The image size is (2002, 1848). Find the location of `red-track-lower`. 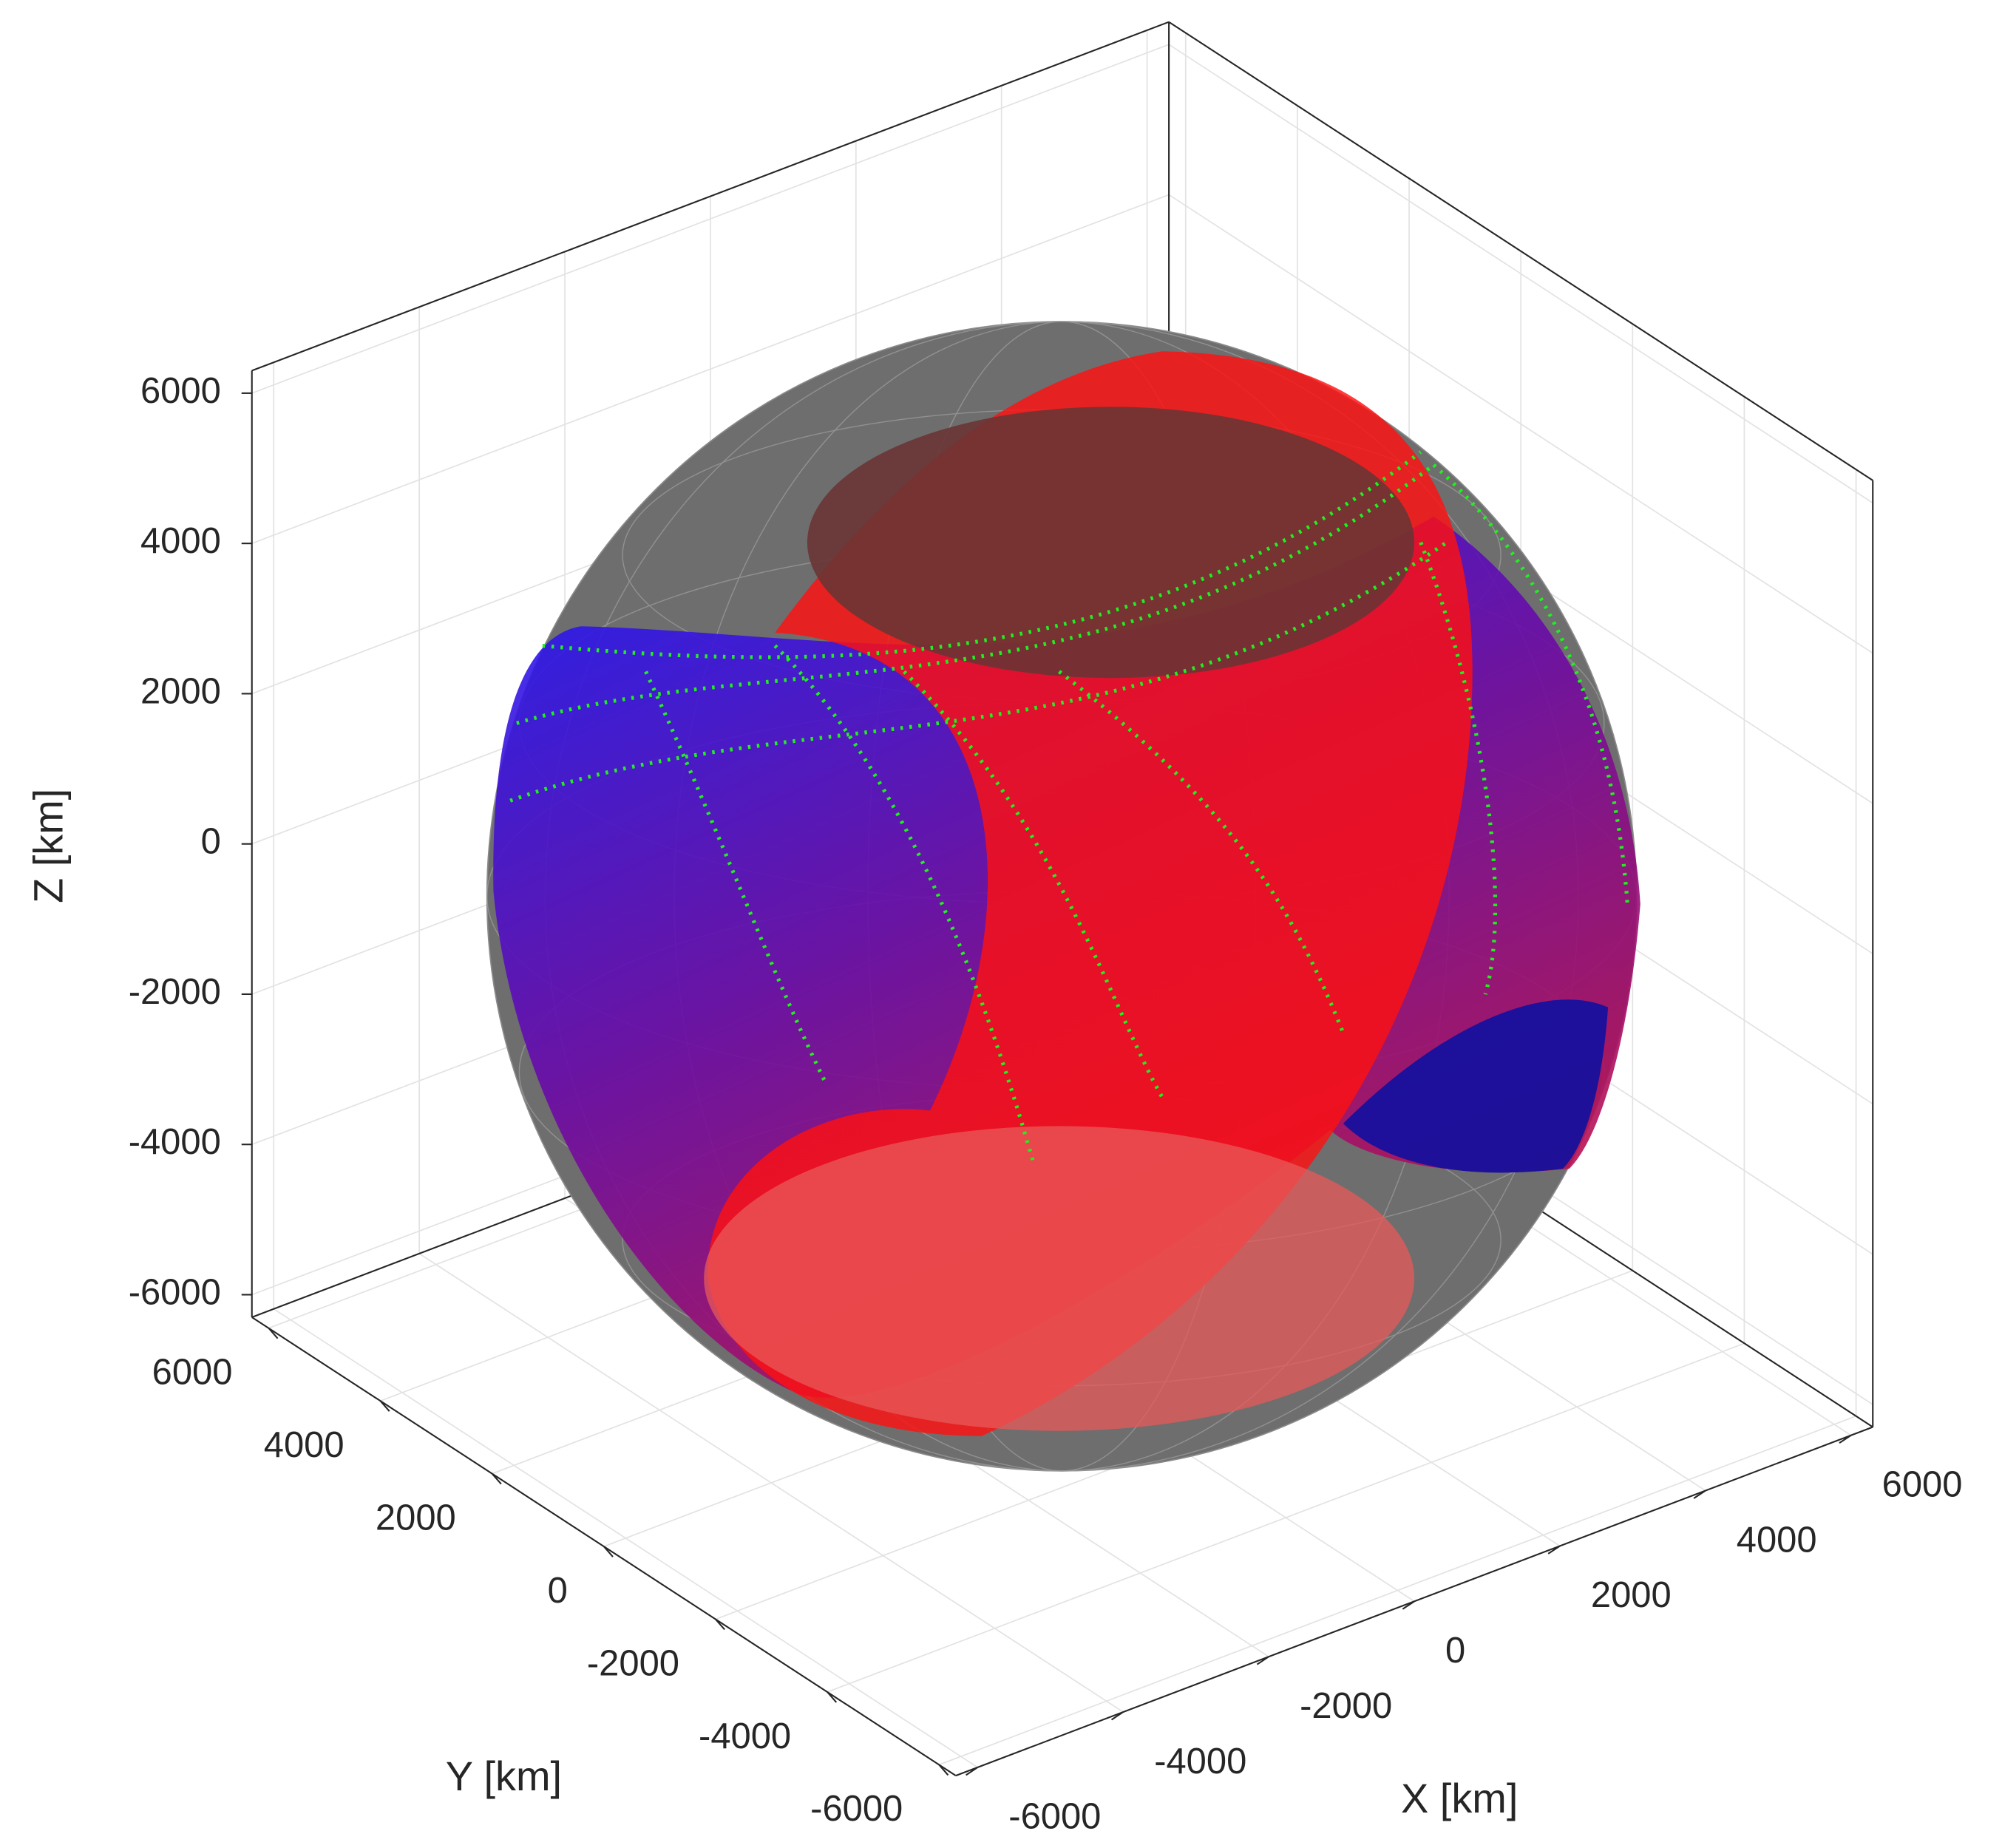

red-track-lower is located at coordinates (1059, 1278).